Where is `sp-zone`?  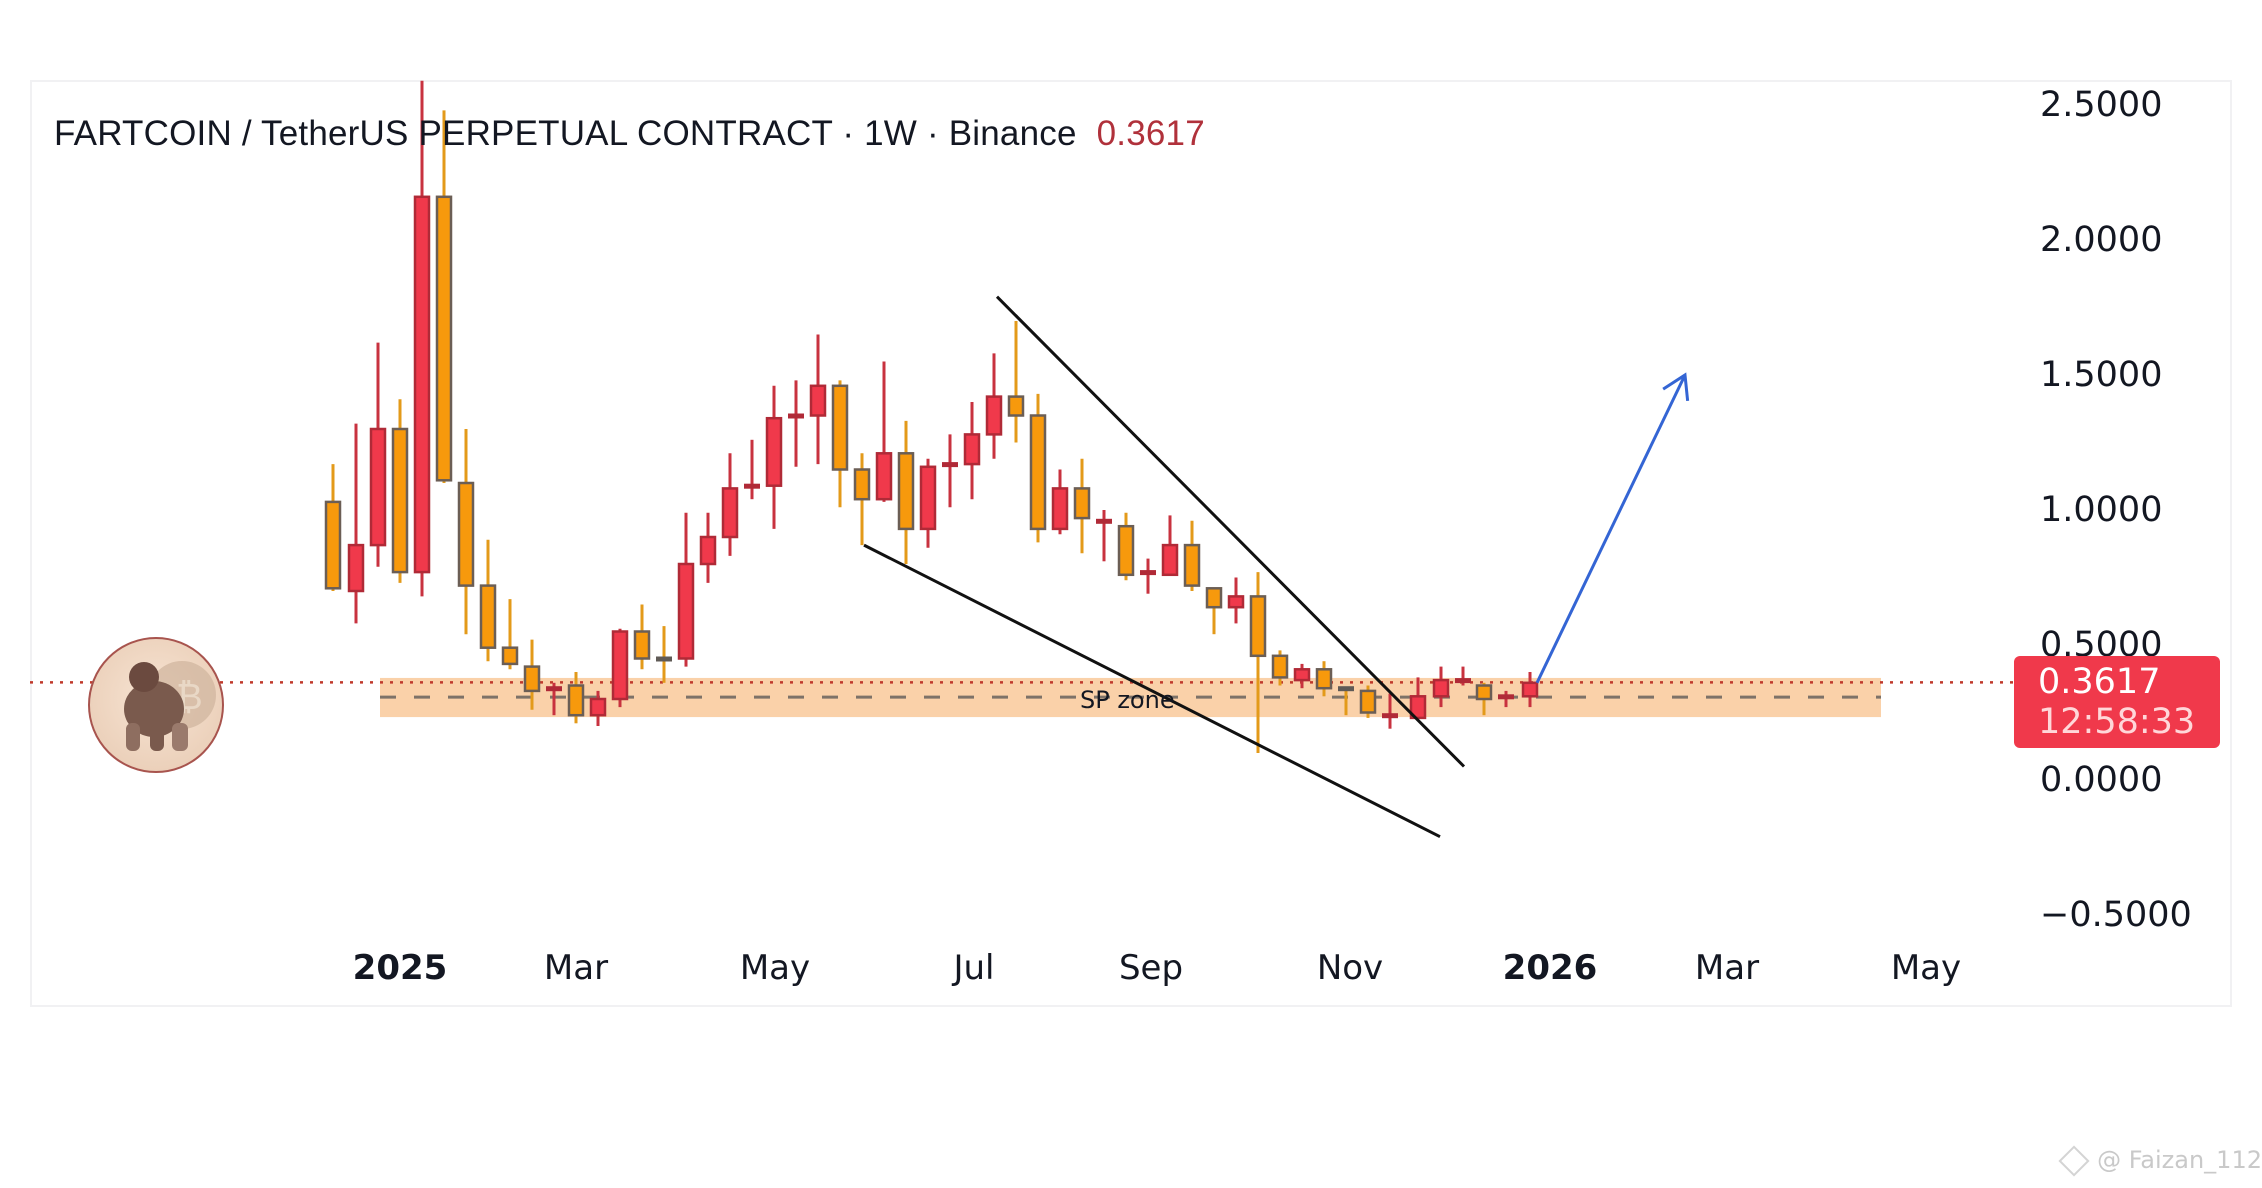 sp-zone is located at coordinates (1022, 697).